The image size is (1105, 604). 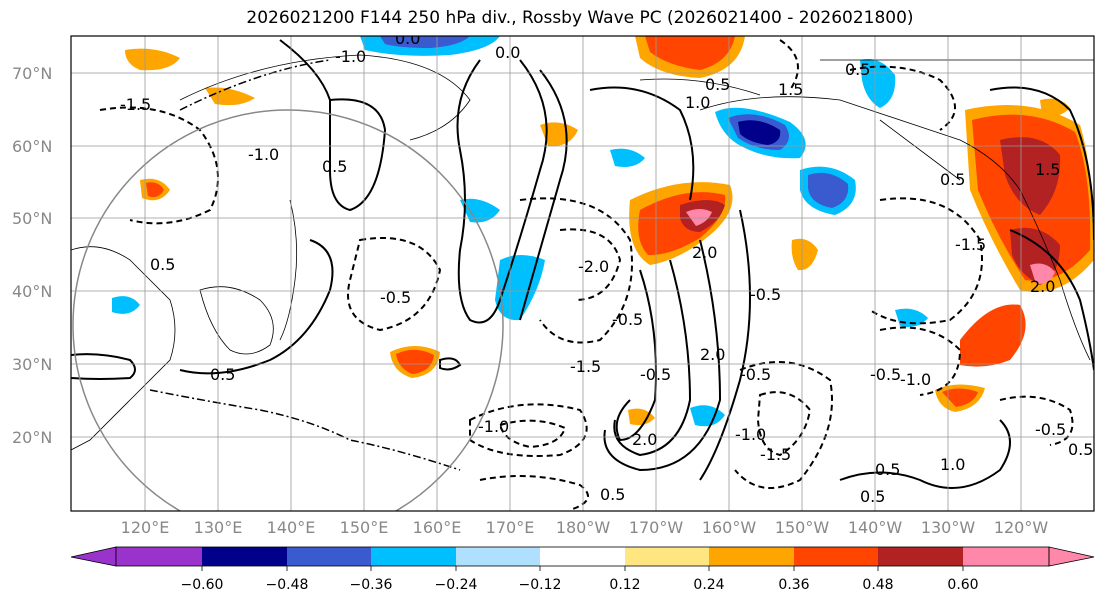 What do you see at coordinates (1042, 274) in the screenshot?
I see `shade-pink-west` at bounding box center [1042, 274].